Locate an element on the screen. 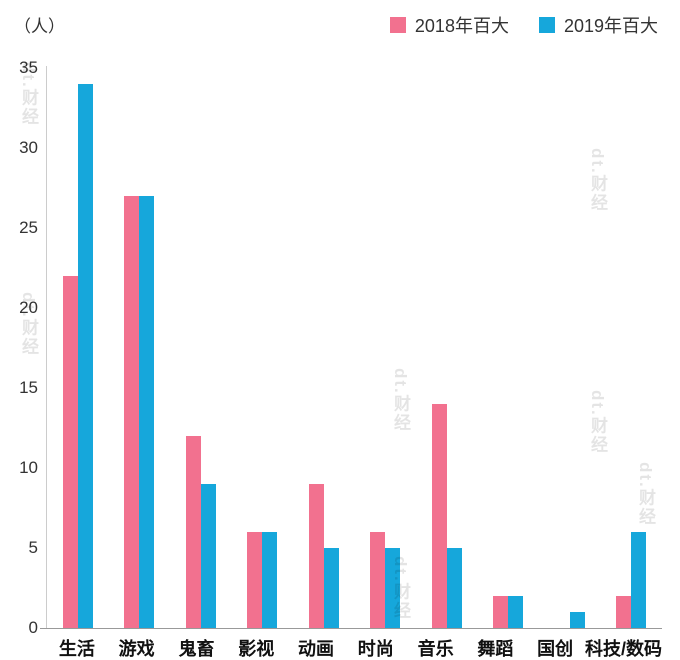 The width and height of the screenshot is (680, 660). x-axis-label: 游戏 is located at coordinates (136, 649).